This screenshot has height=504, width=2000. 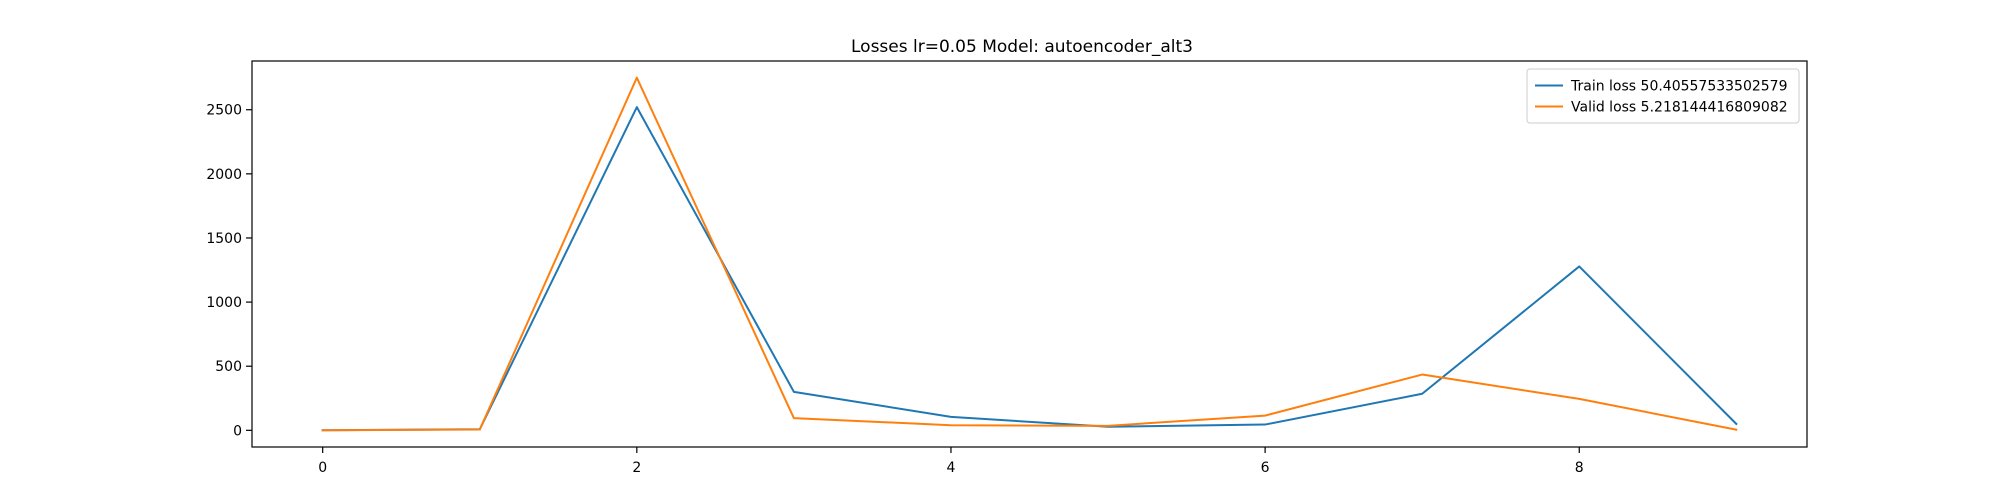 What do you see at coordinates (228, 367) in the screenshot?
I see `y-tick-label: 500` at bounding box center [228, 367].